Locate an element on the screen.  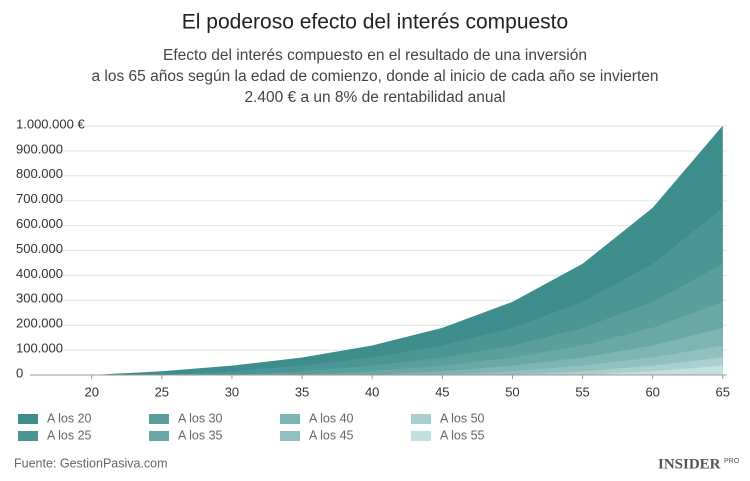
x-tick-label: 65 is located at coordinates (723, 391).